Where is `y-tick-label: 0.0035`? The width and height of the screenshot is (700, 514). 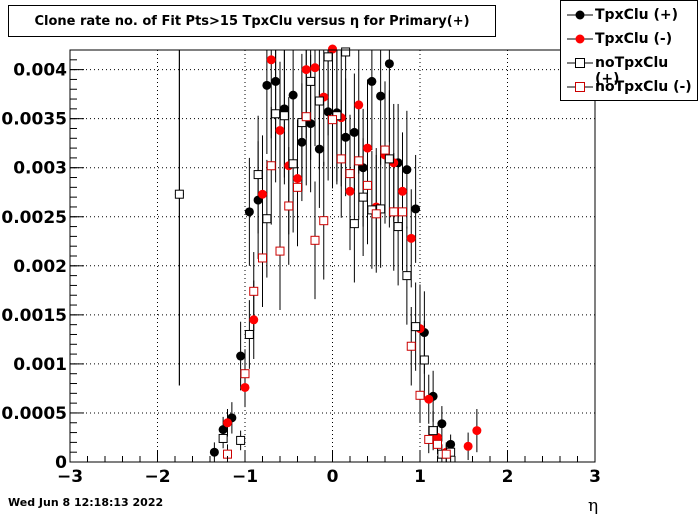 y-tick-label: 0.0035 is located at coordinates (34, 120).